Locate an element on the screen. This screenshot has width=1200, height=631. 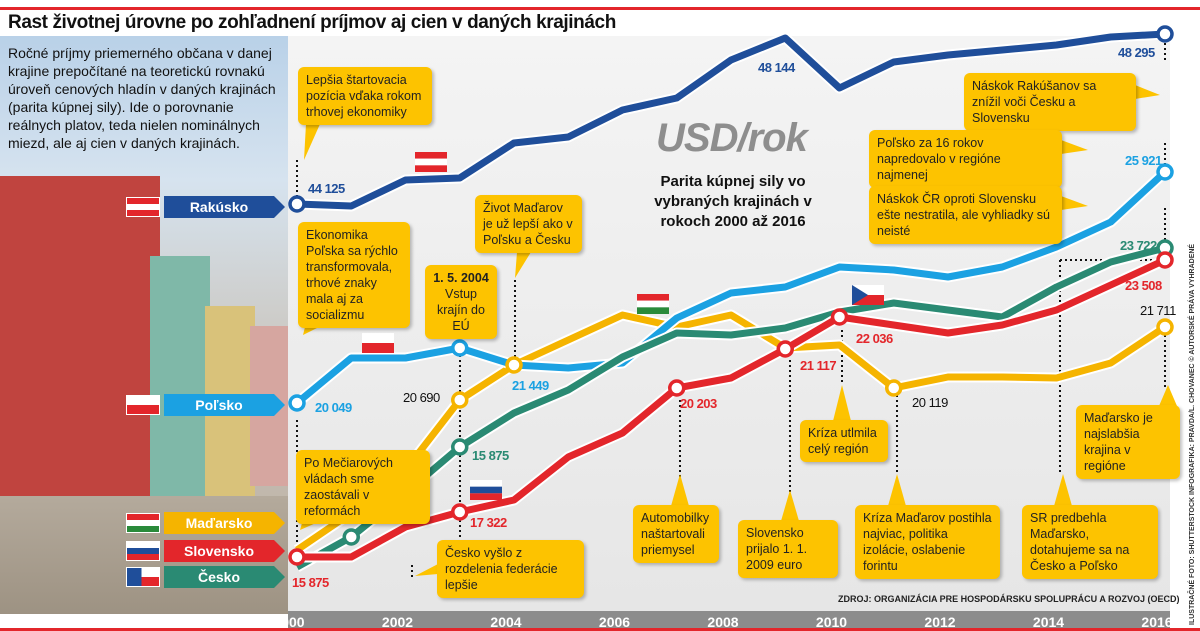
callout-text: Automobilky naštartovali priemysel is located at coordinates (675, 534).